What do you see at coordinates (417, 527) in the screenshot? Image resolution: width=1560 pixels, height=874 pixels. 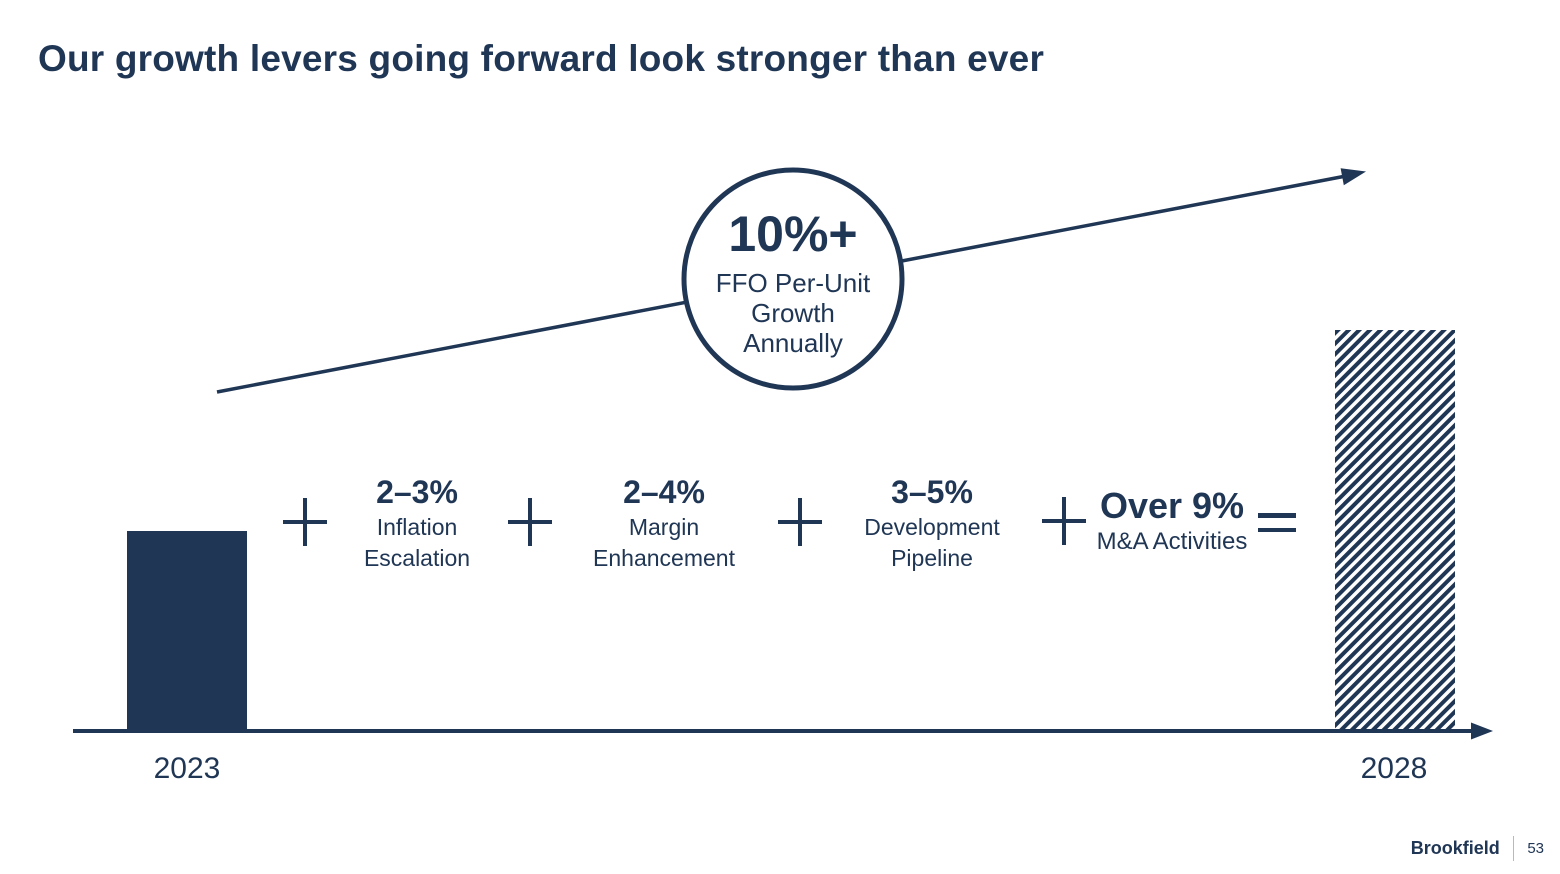 I see `lever-label-line: Inflation` at bounding box center [417, 527].